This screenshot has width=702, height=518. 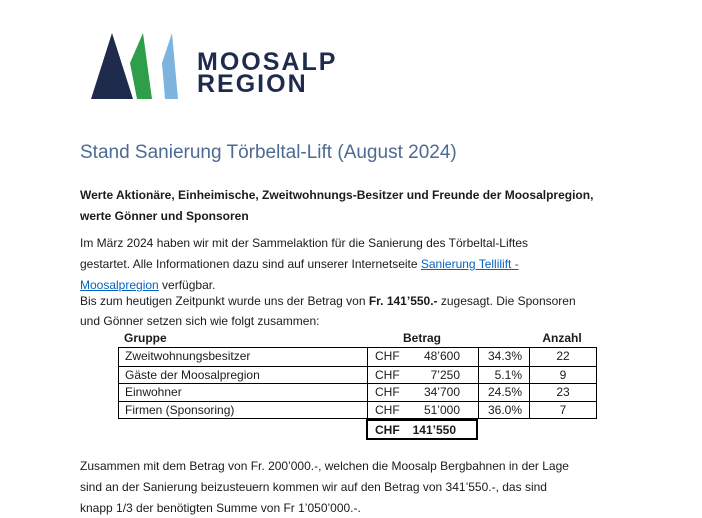 What do you see at coordinates (387, 429) in the screenshot?
I see `total-currency: CHF` at bounding box center [387, 429].